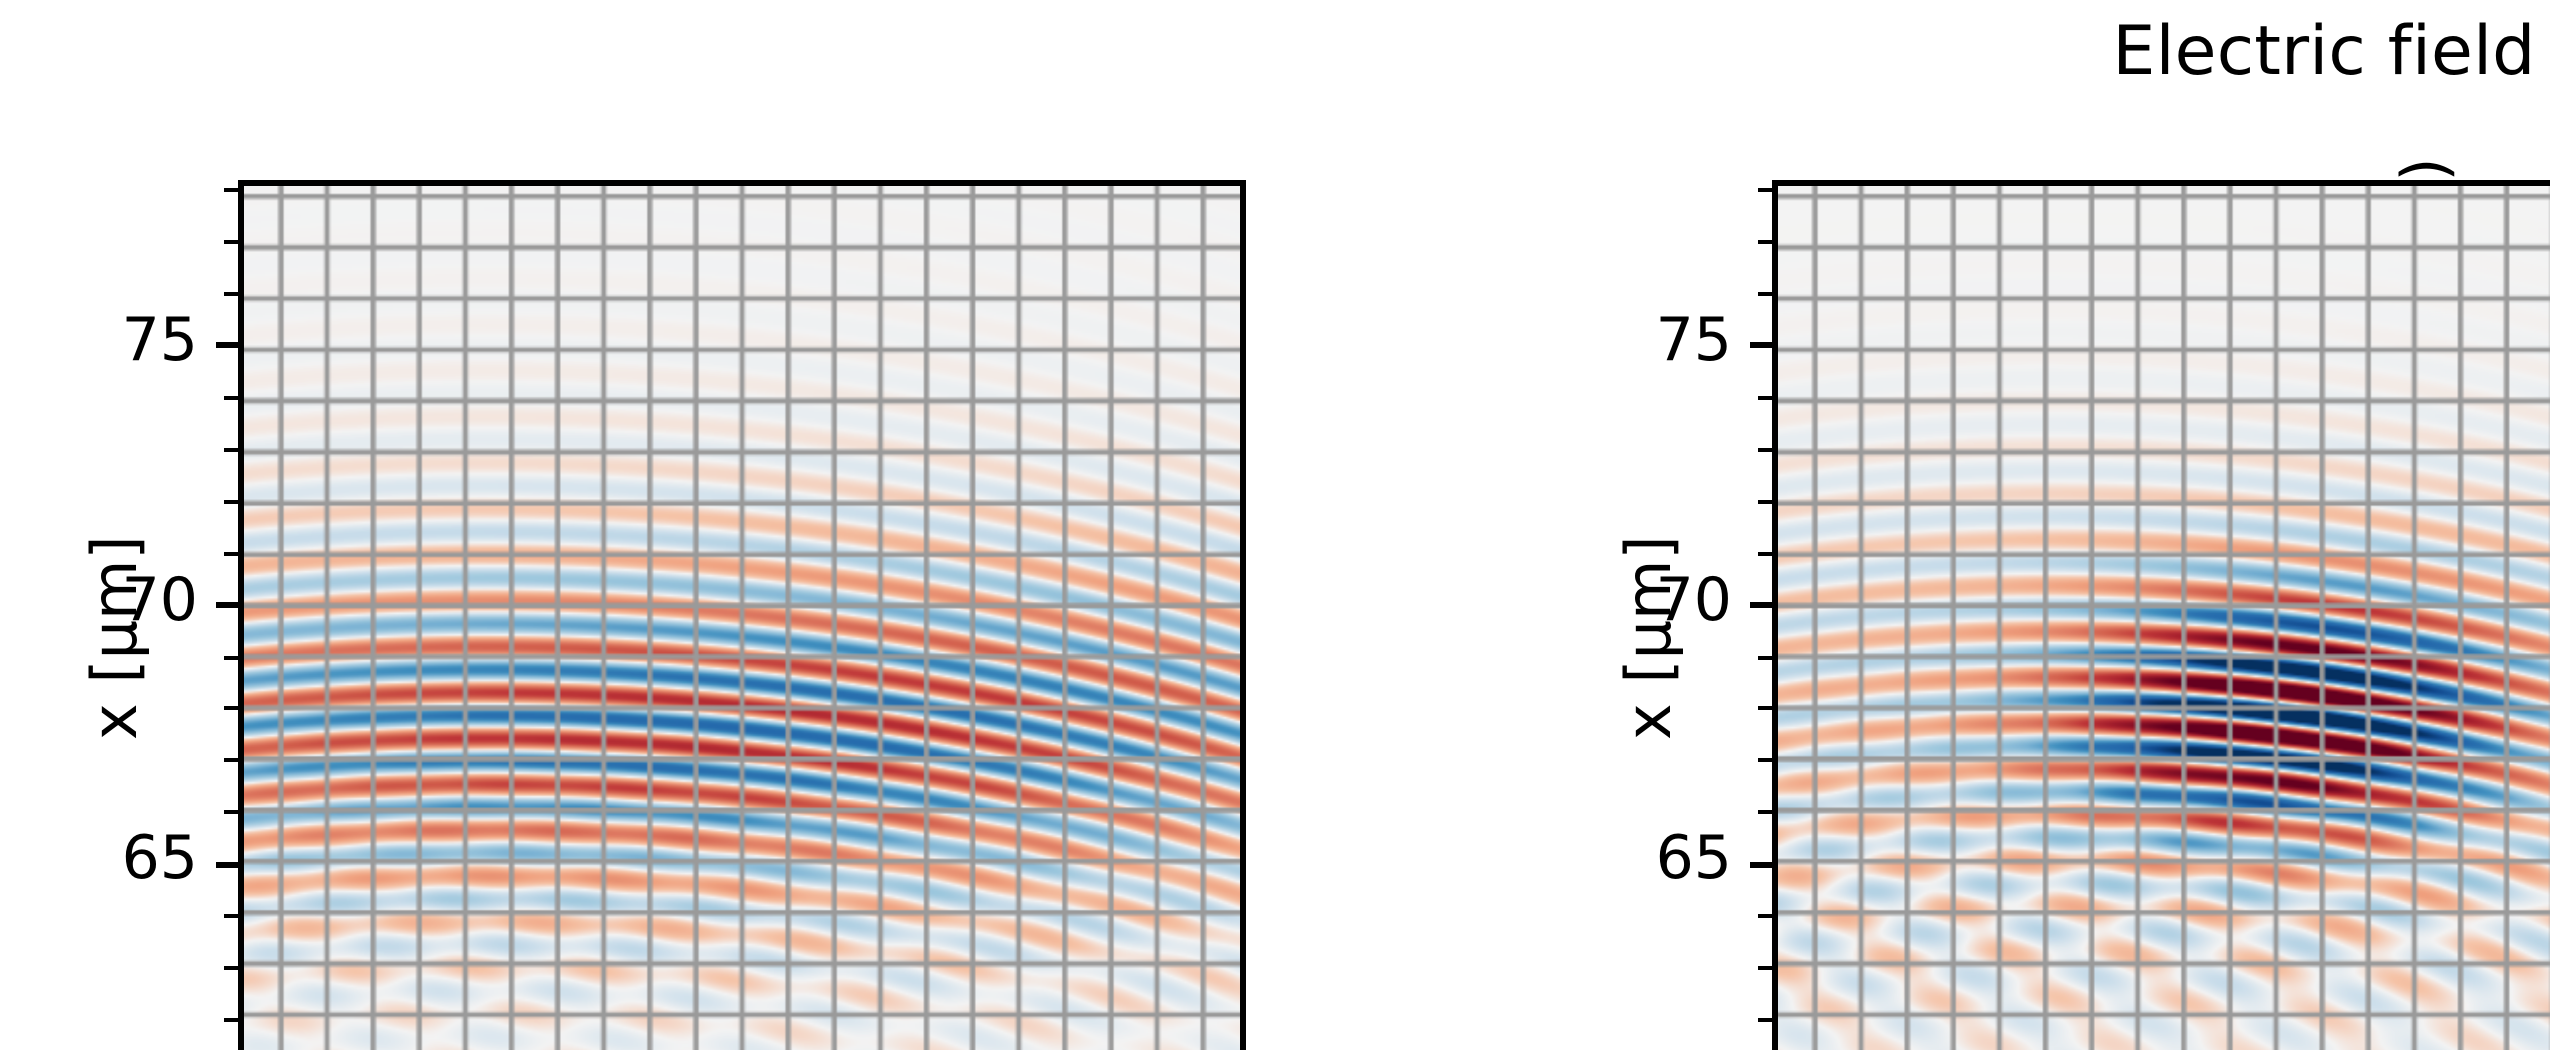  What do you see at coordinates (1275, 52) in the screenshot?
I see `figure-title: Electric field at t = 261 fs` at bounding box center [1275, 52].